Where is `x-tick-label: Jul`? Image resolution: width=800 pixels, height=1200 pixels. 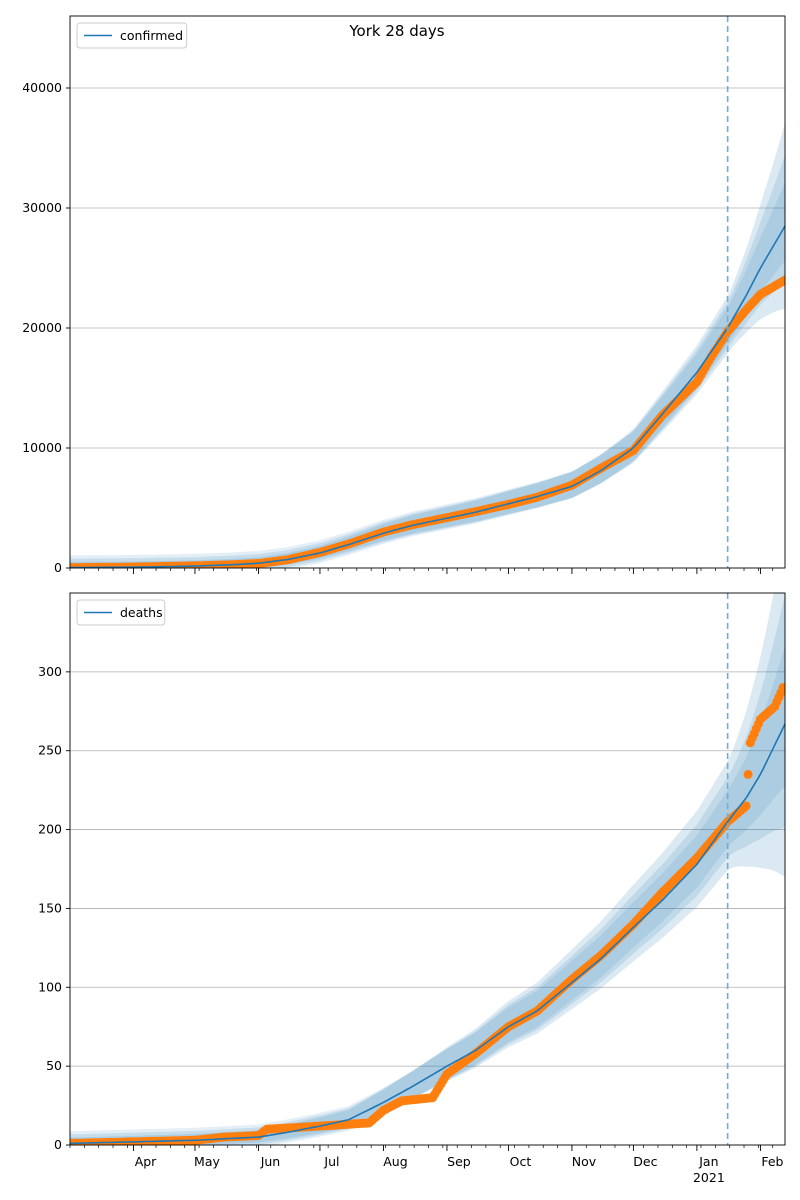
x-tick-label: Jul is located at coordinates (331, 1161).